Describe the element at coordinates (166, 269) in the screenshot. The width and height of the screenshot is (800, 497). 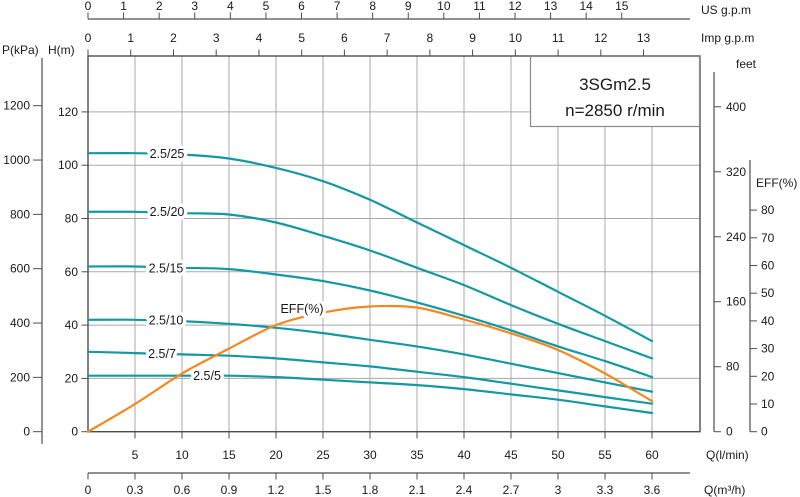
I see `curve-label-2.5-15: 2.5/15` at that location.